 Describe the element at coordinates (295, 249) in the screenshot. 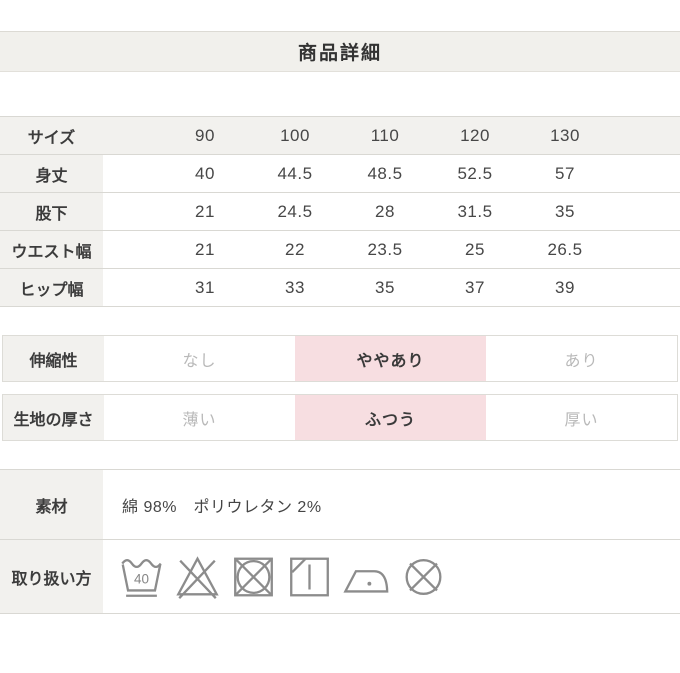

I see `measurement-cell: 22` at that location.